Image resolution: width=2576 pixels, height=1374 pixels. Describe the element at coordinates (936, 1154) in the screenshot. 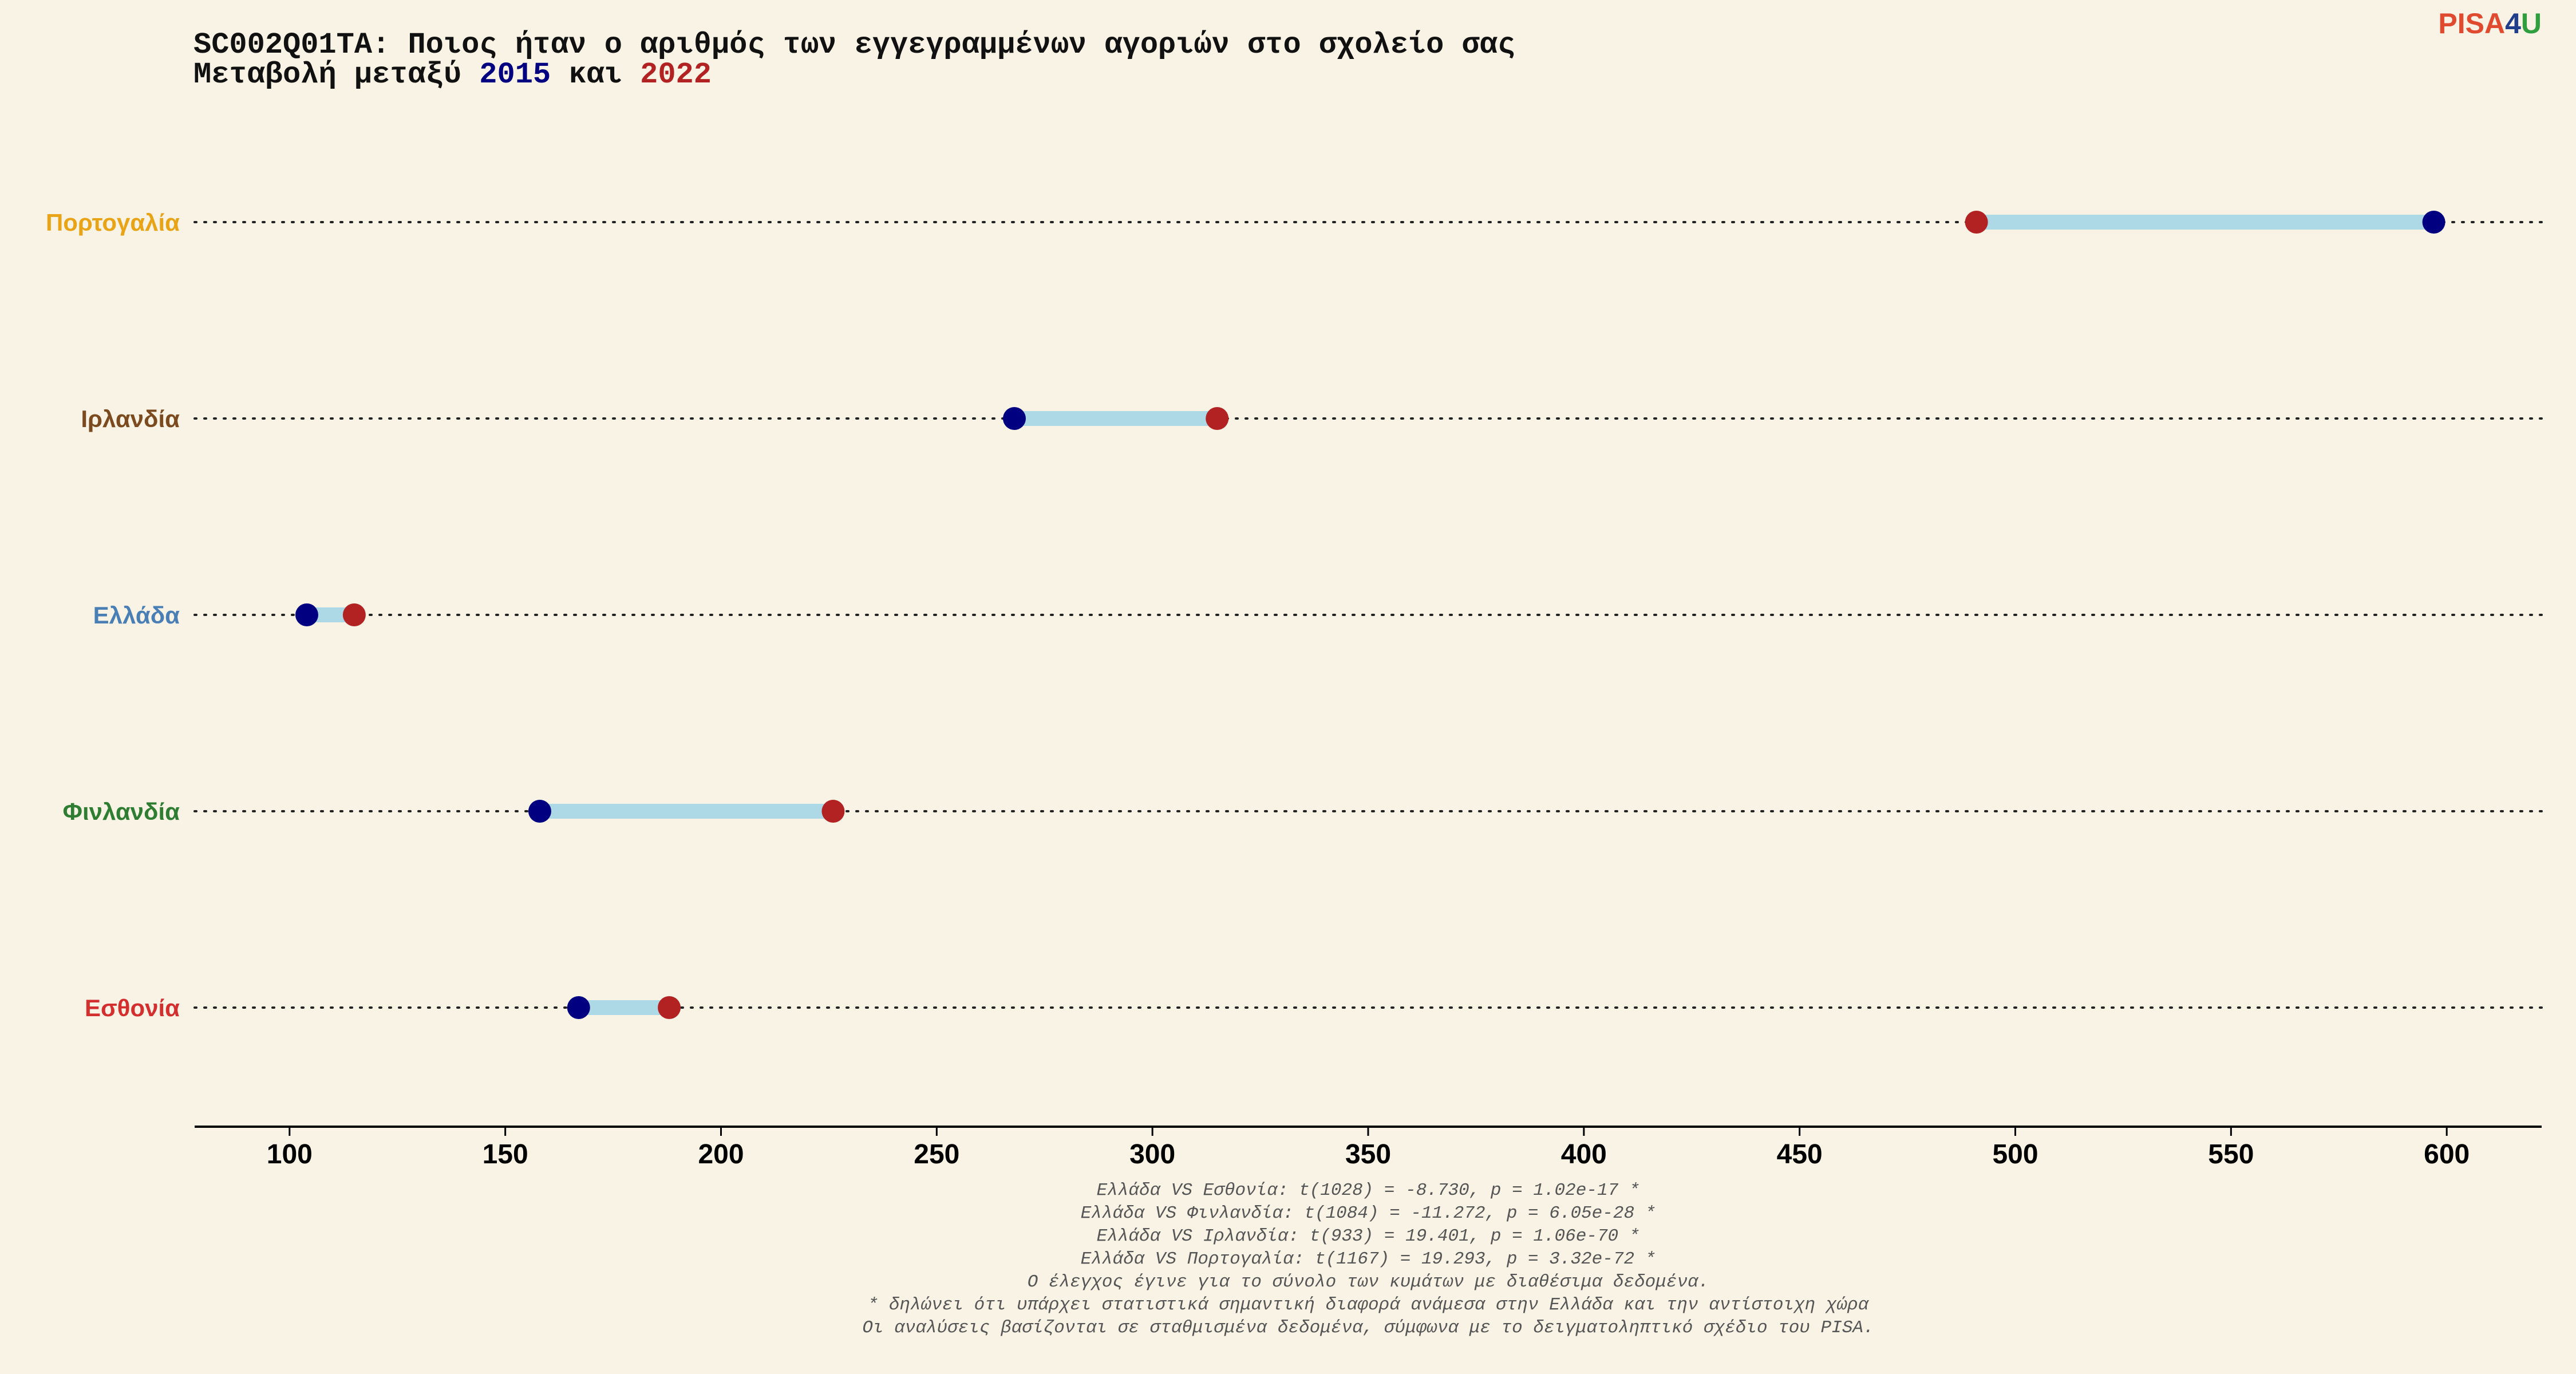

I see `x-tick-label: 250` at that location.